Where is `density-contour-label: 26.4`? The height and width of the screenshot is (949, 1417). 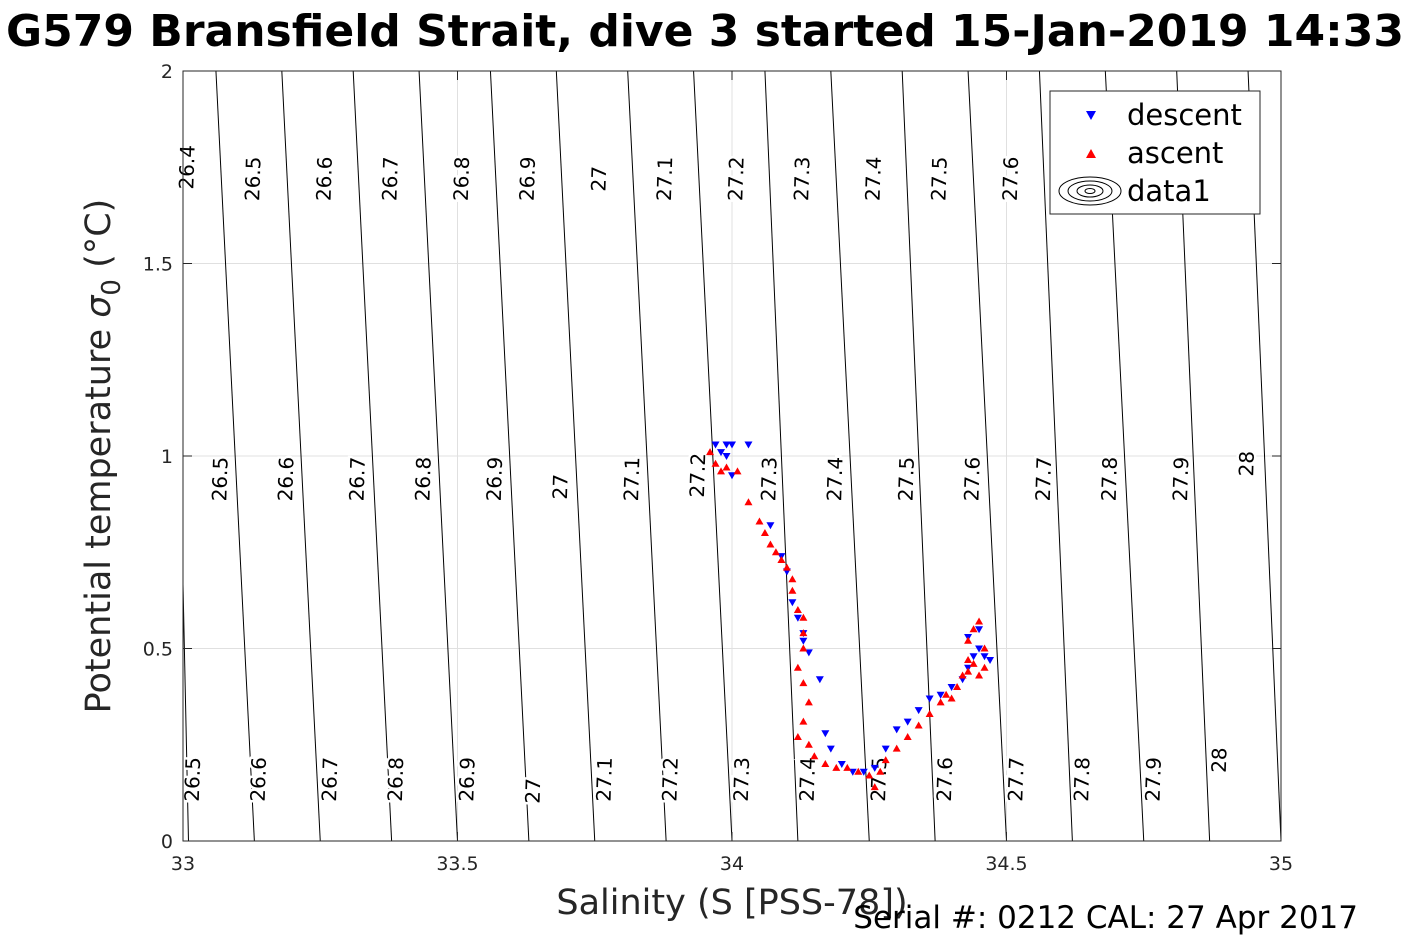
density-contour-label: 26.4 is located at coordinates (186, 167).